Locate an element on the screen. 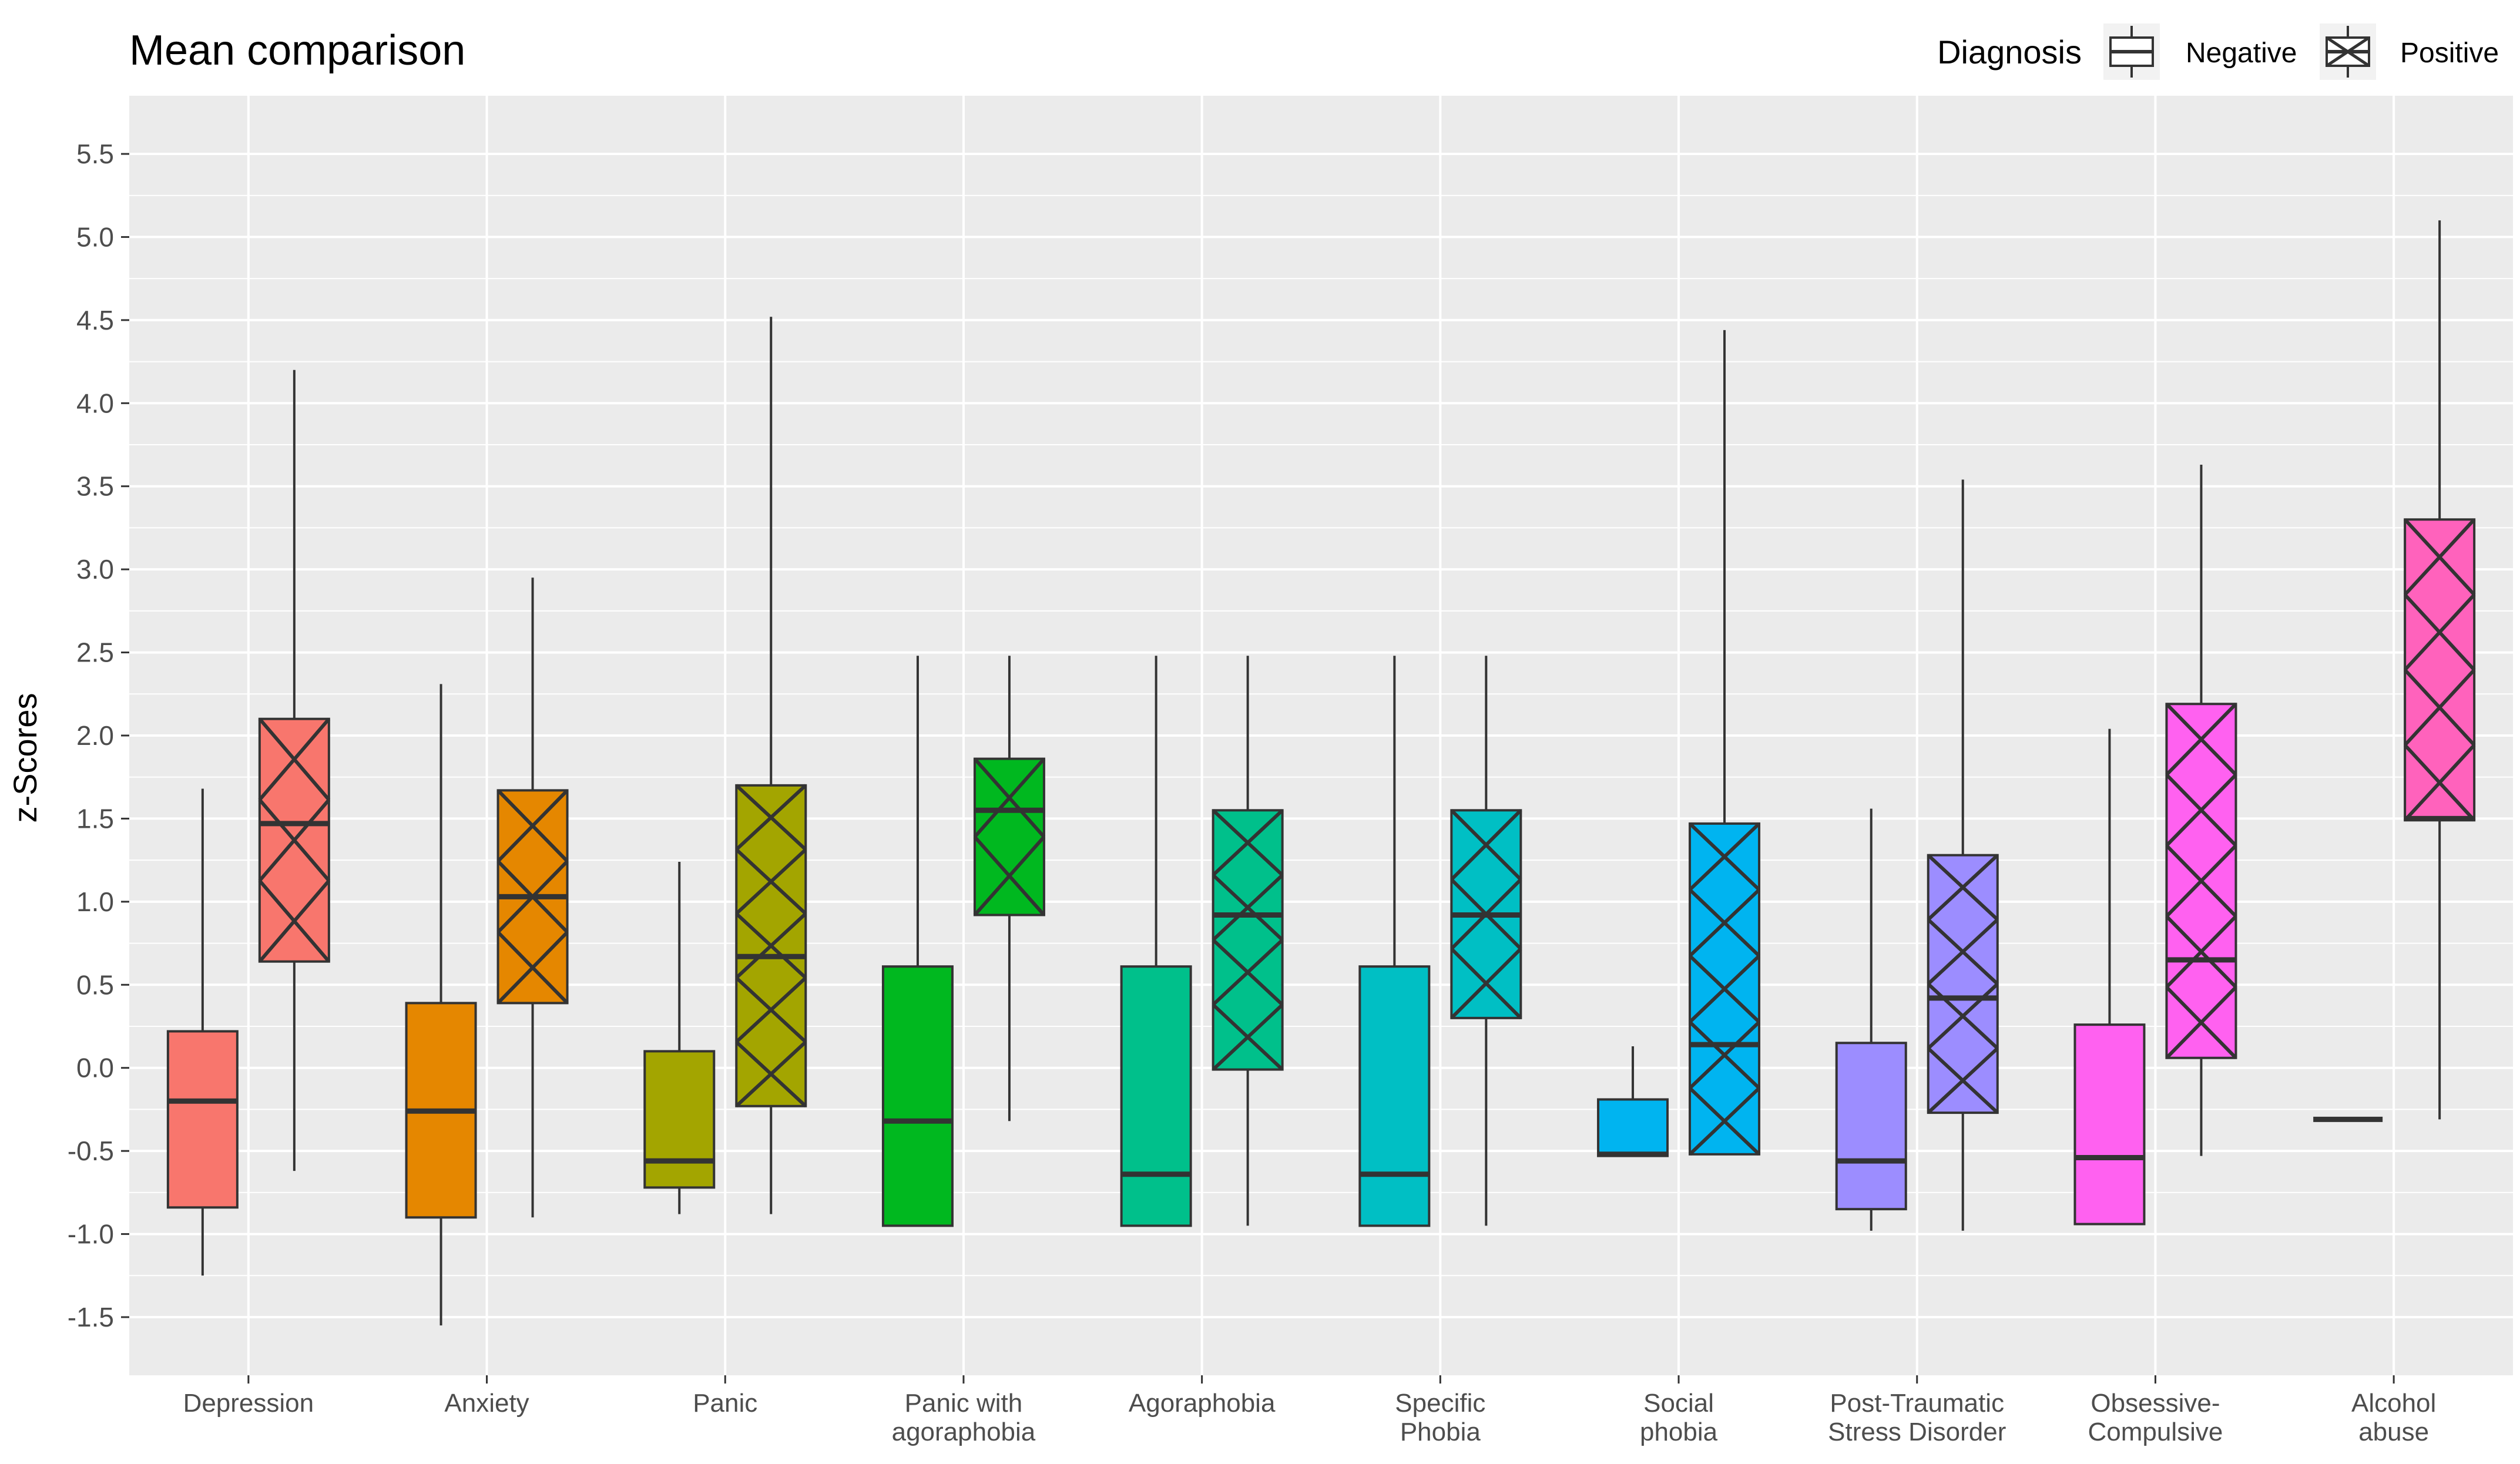 The height and width of the screenshot is (1464, 2520). y-tick-label: 2.5 is located at coordinates (95, 652).